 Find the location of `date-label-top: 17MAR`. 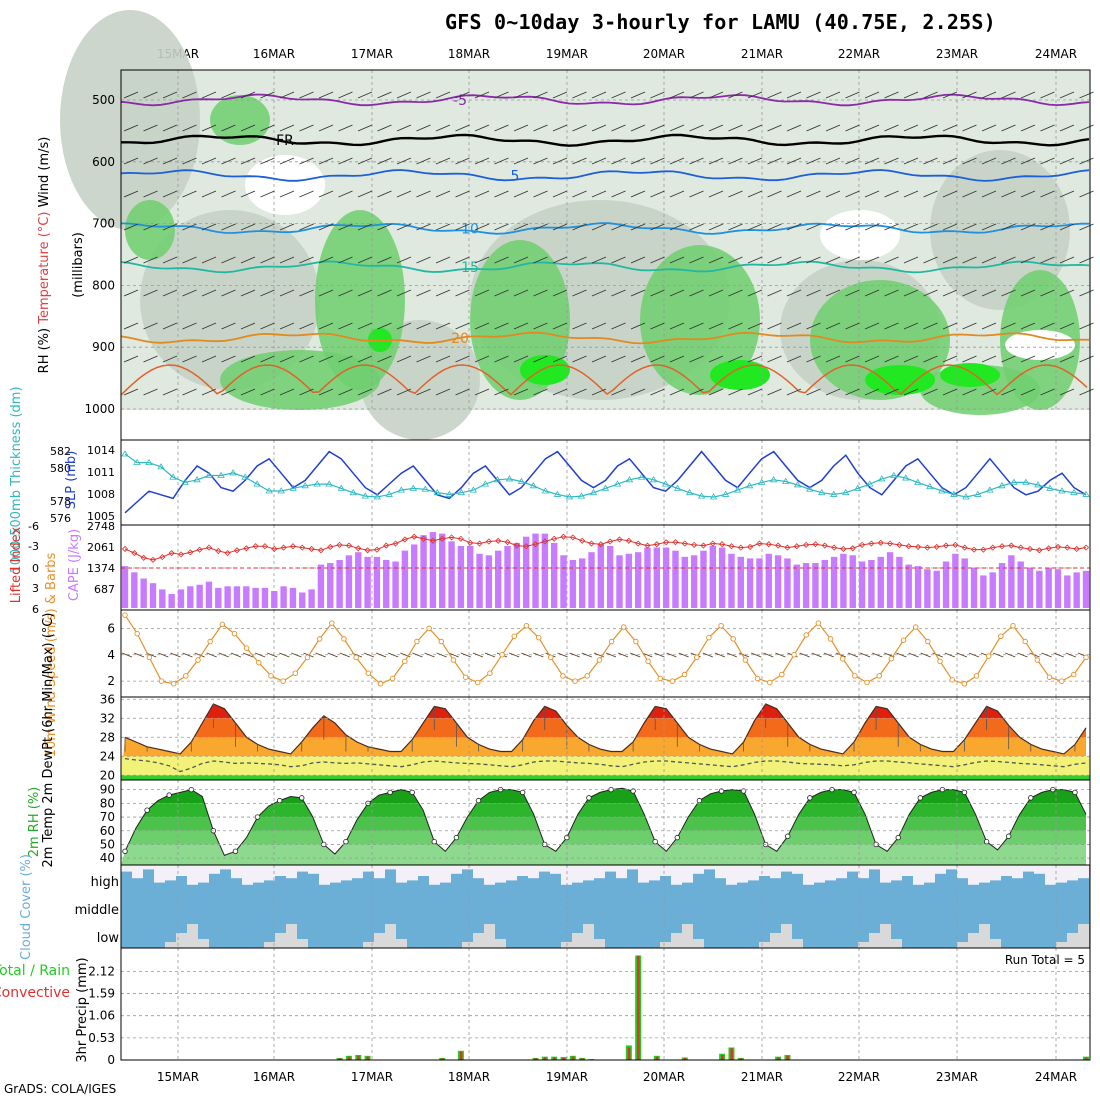

date-label-top: 17MAR is located at coordinates (372, 54).